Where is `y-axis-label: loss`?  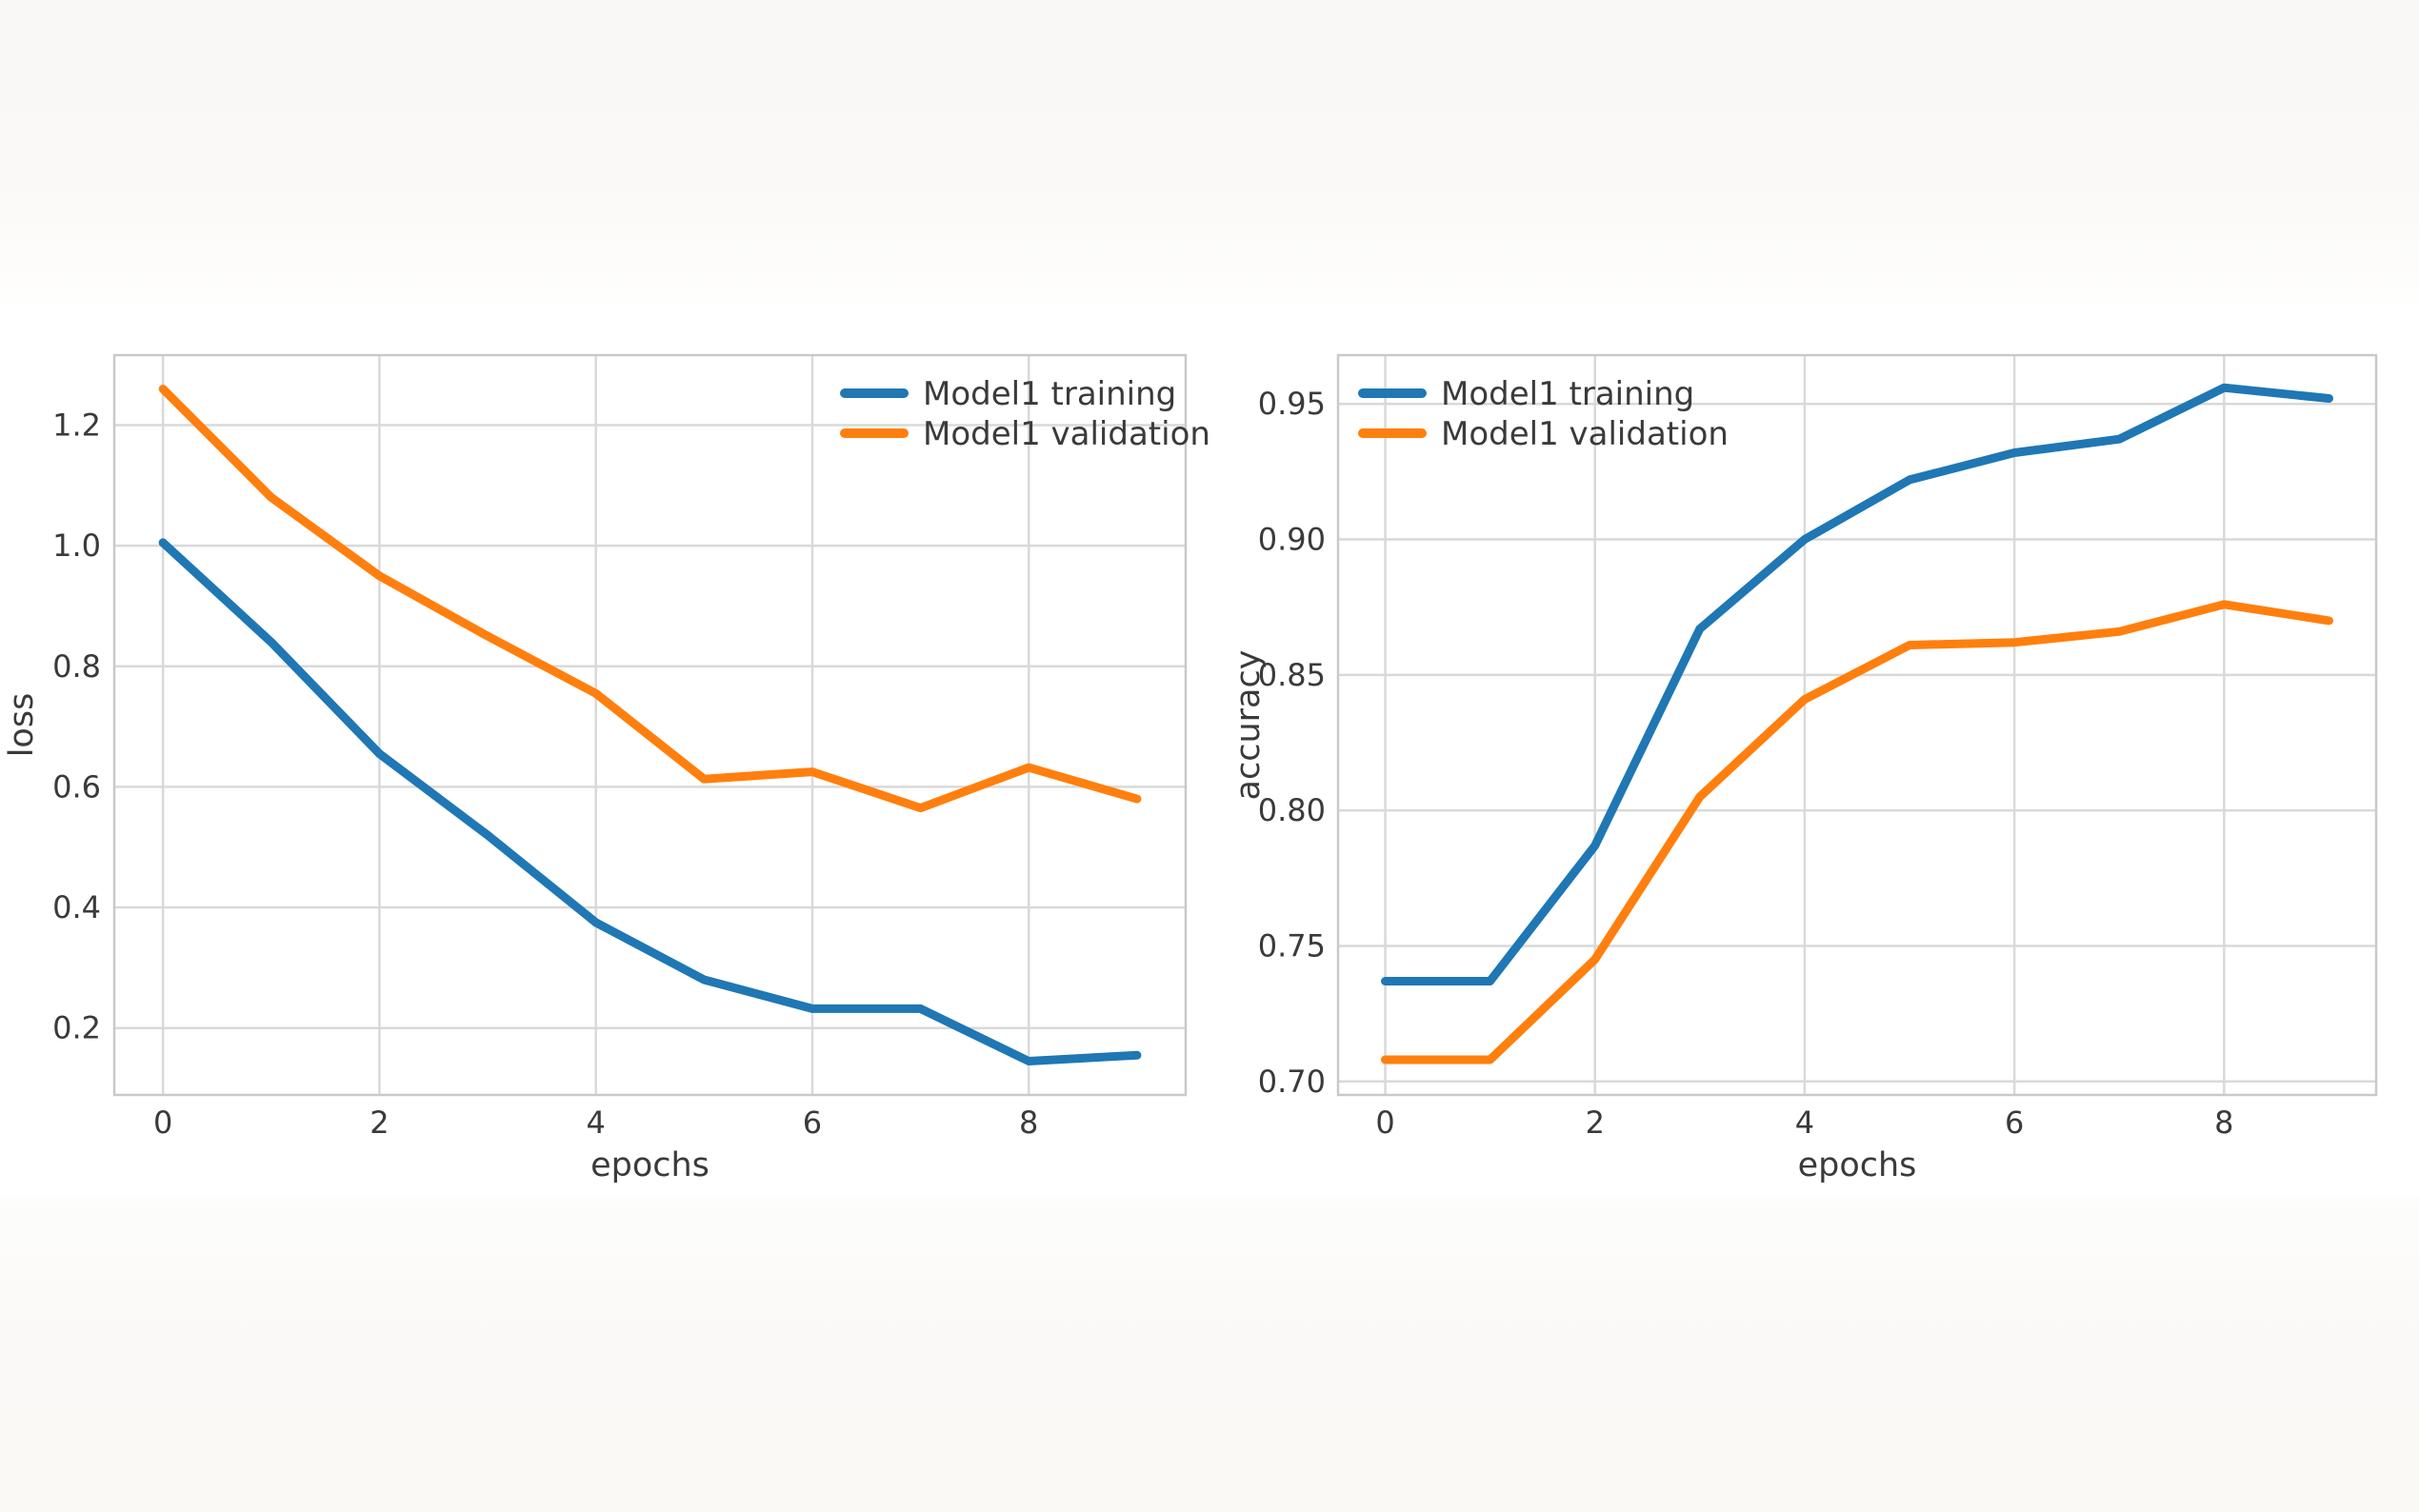 y-axis-label: loss is located at coordinates (22, 725).